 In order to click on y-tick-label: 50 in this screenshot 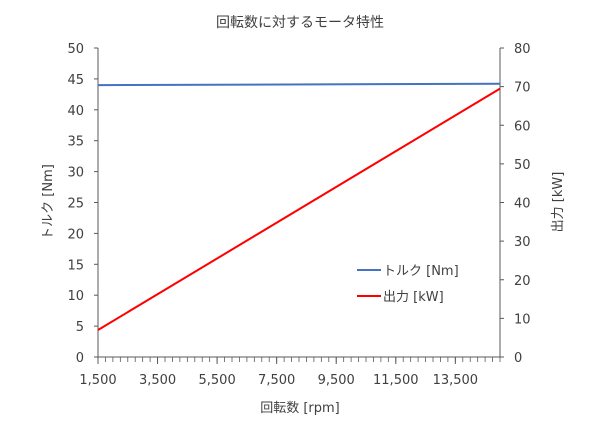, I will do `click(75, 49)`.